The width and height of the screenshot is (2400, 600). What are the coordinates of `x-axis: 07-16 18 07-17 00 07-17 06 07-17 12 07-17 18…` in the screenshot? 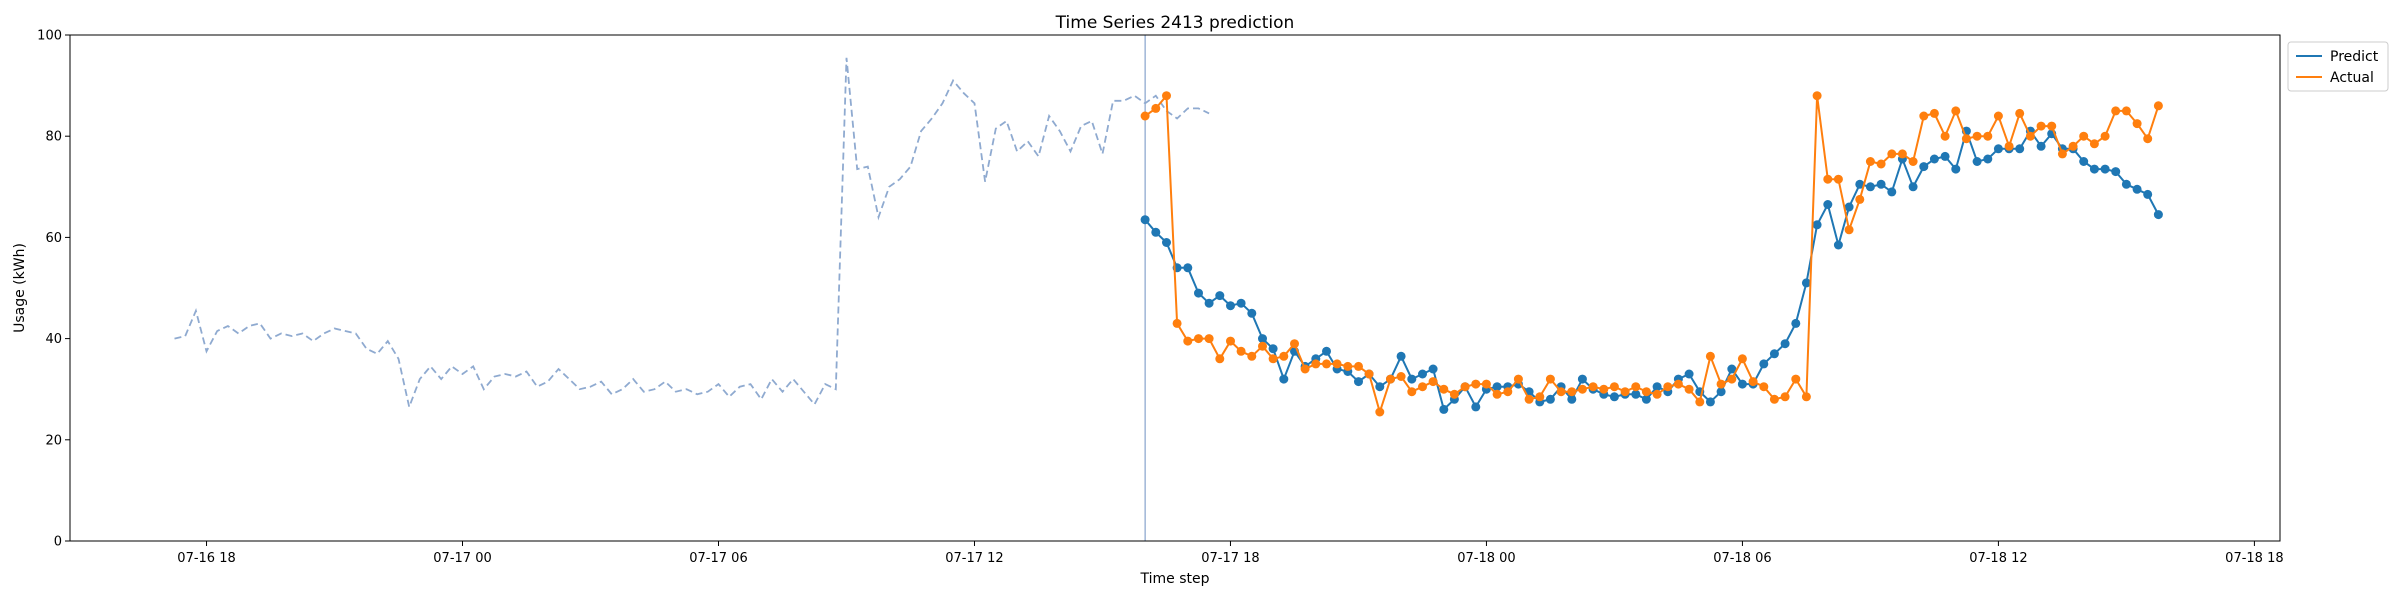 It's located at (1230, 553).